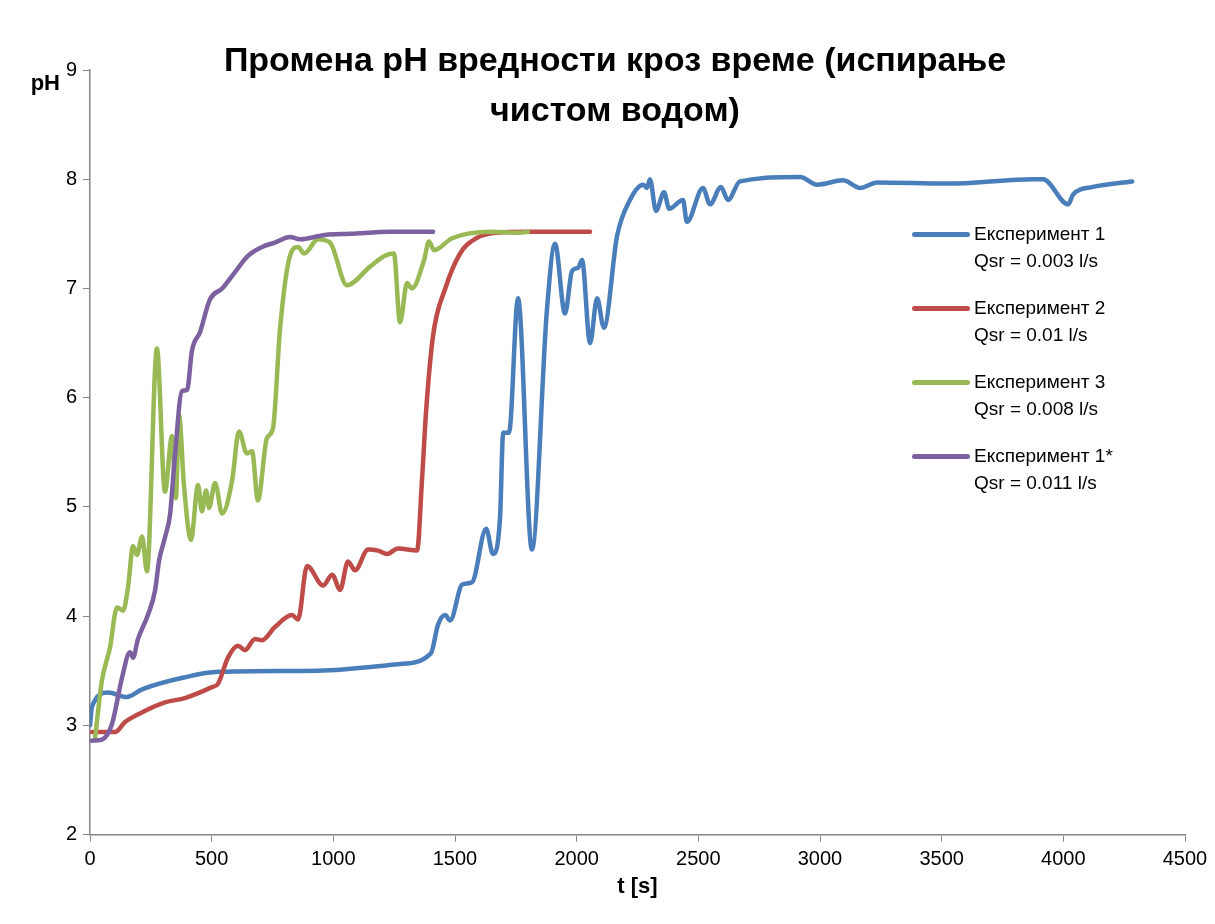  What do you see at coordinates (1040, 321) in the screenshot?
I see `legend-label: Експеримент 2 Qsr = 0.01 l/s` at bounding box center [1040, 321].